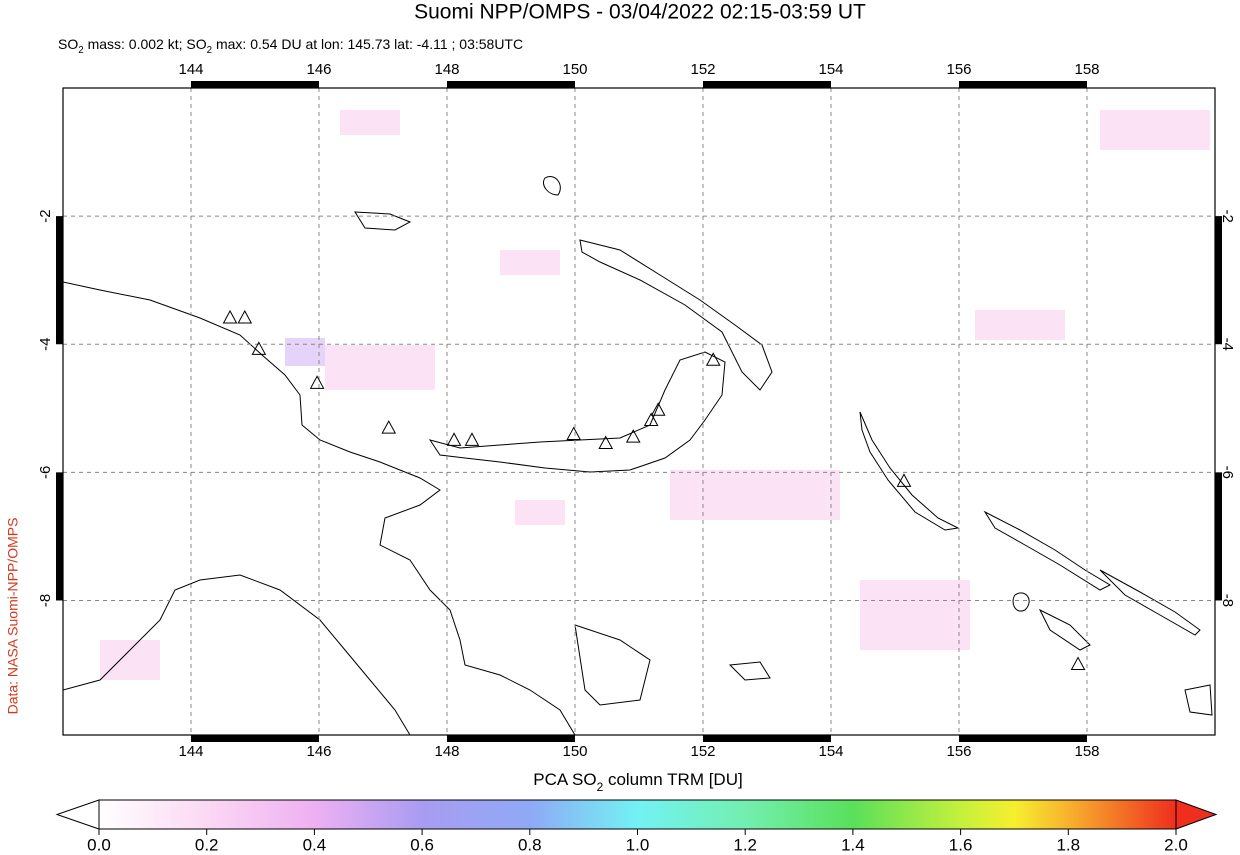 The image size is (1240, 855). I want to click on text-part: mass: 0.002 kt; SO, so click(145, 44).